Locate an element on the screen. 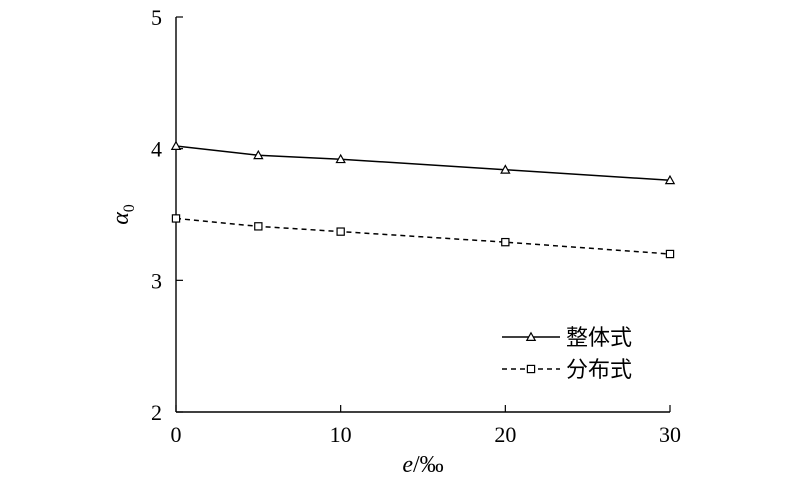 The height and width of the screenshot is (480, 800). y-tick-label: 4 is located at coordinates (156, 149).